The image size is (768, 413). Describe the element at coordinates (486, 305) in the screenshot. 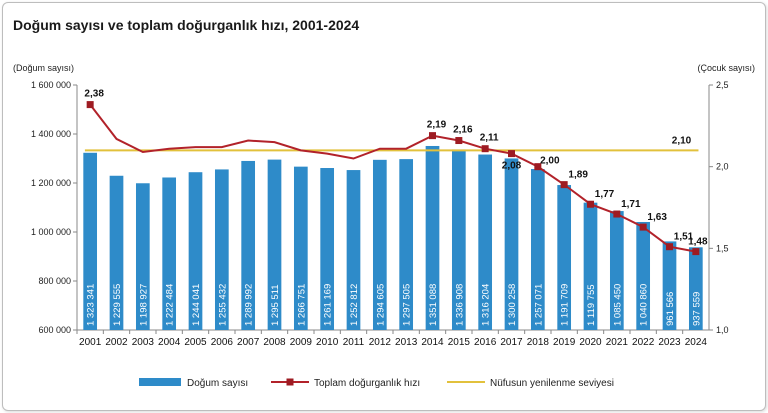

I see `birth-bar-label: 1 316 204` at that location.